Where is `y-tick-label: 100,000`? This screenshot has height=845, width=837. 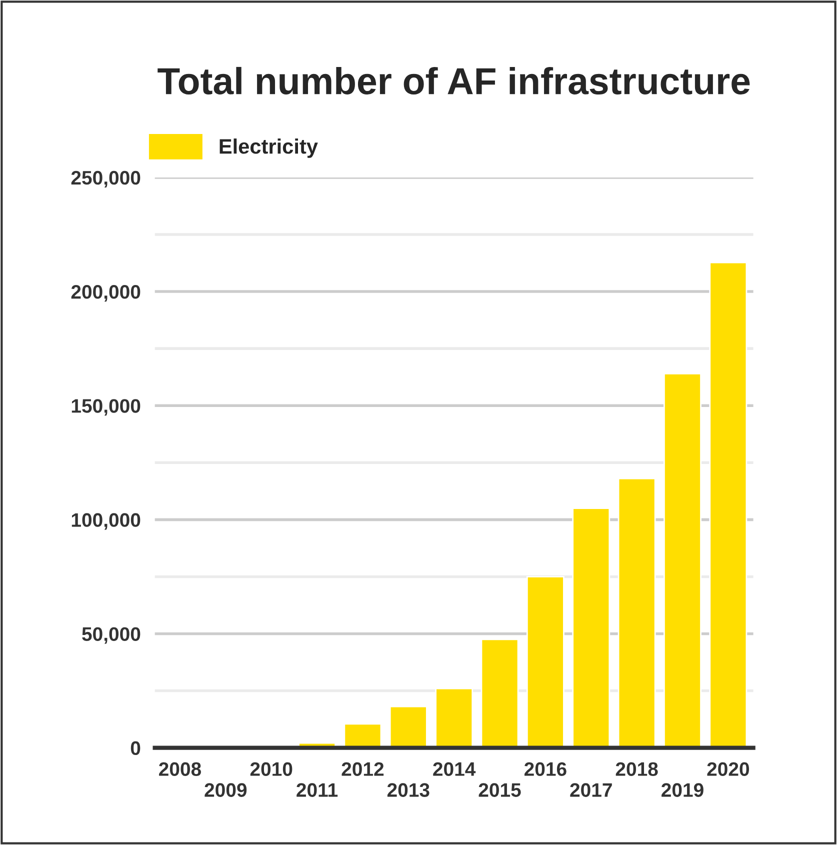
y-tick-label: 100,000 is located at coordinates (106, 521).